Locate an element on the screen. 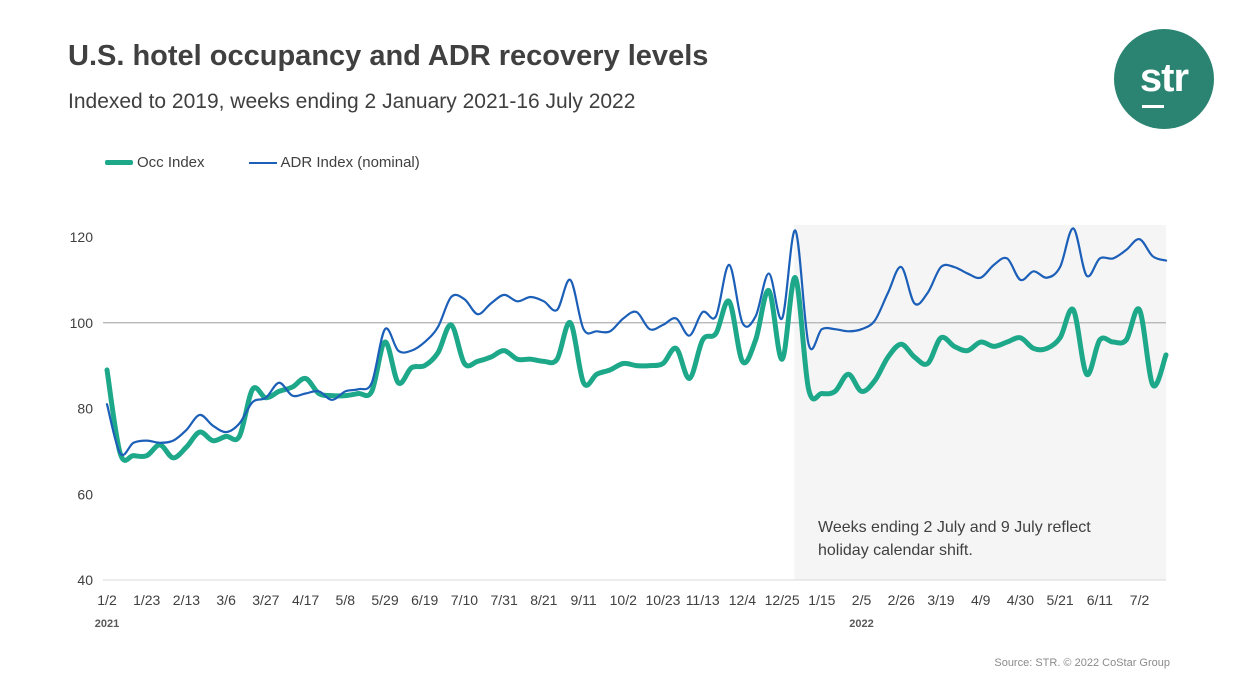  x-tick-label: 2/13 is located at coordinates (186, 600).